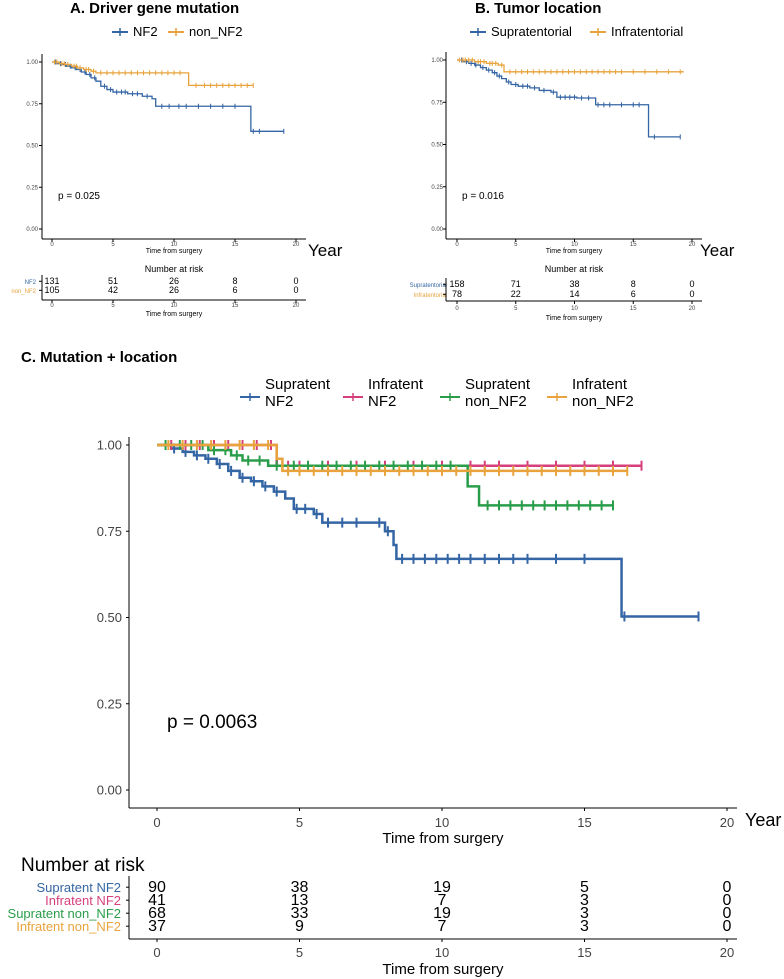  Describe the element at coordinates (234, 290) in the screenshot. I see `risk-count: 6` at that location.